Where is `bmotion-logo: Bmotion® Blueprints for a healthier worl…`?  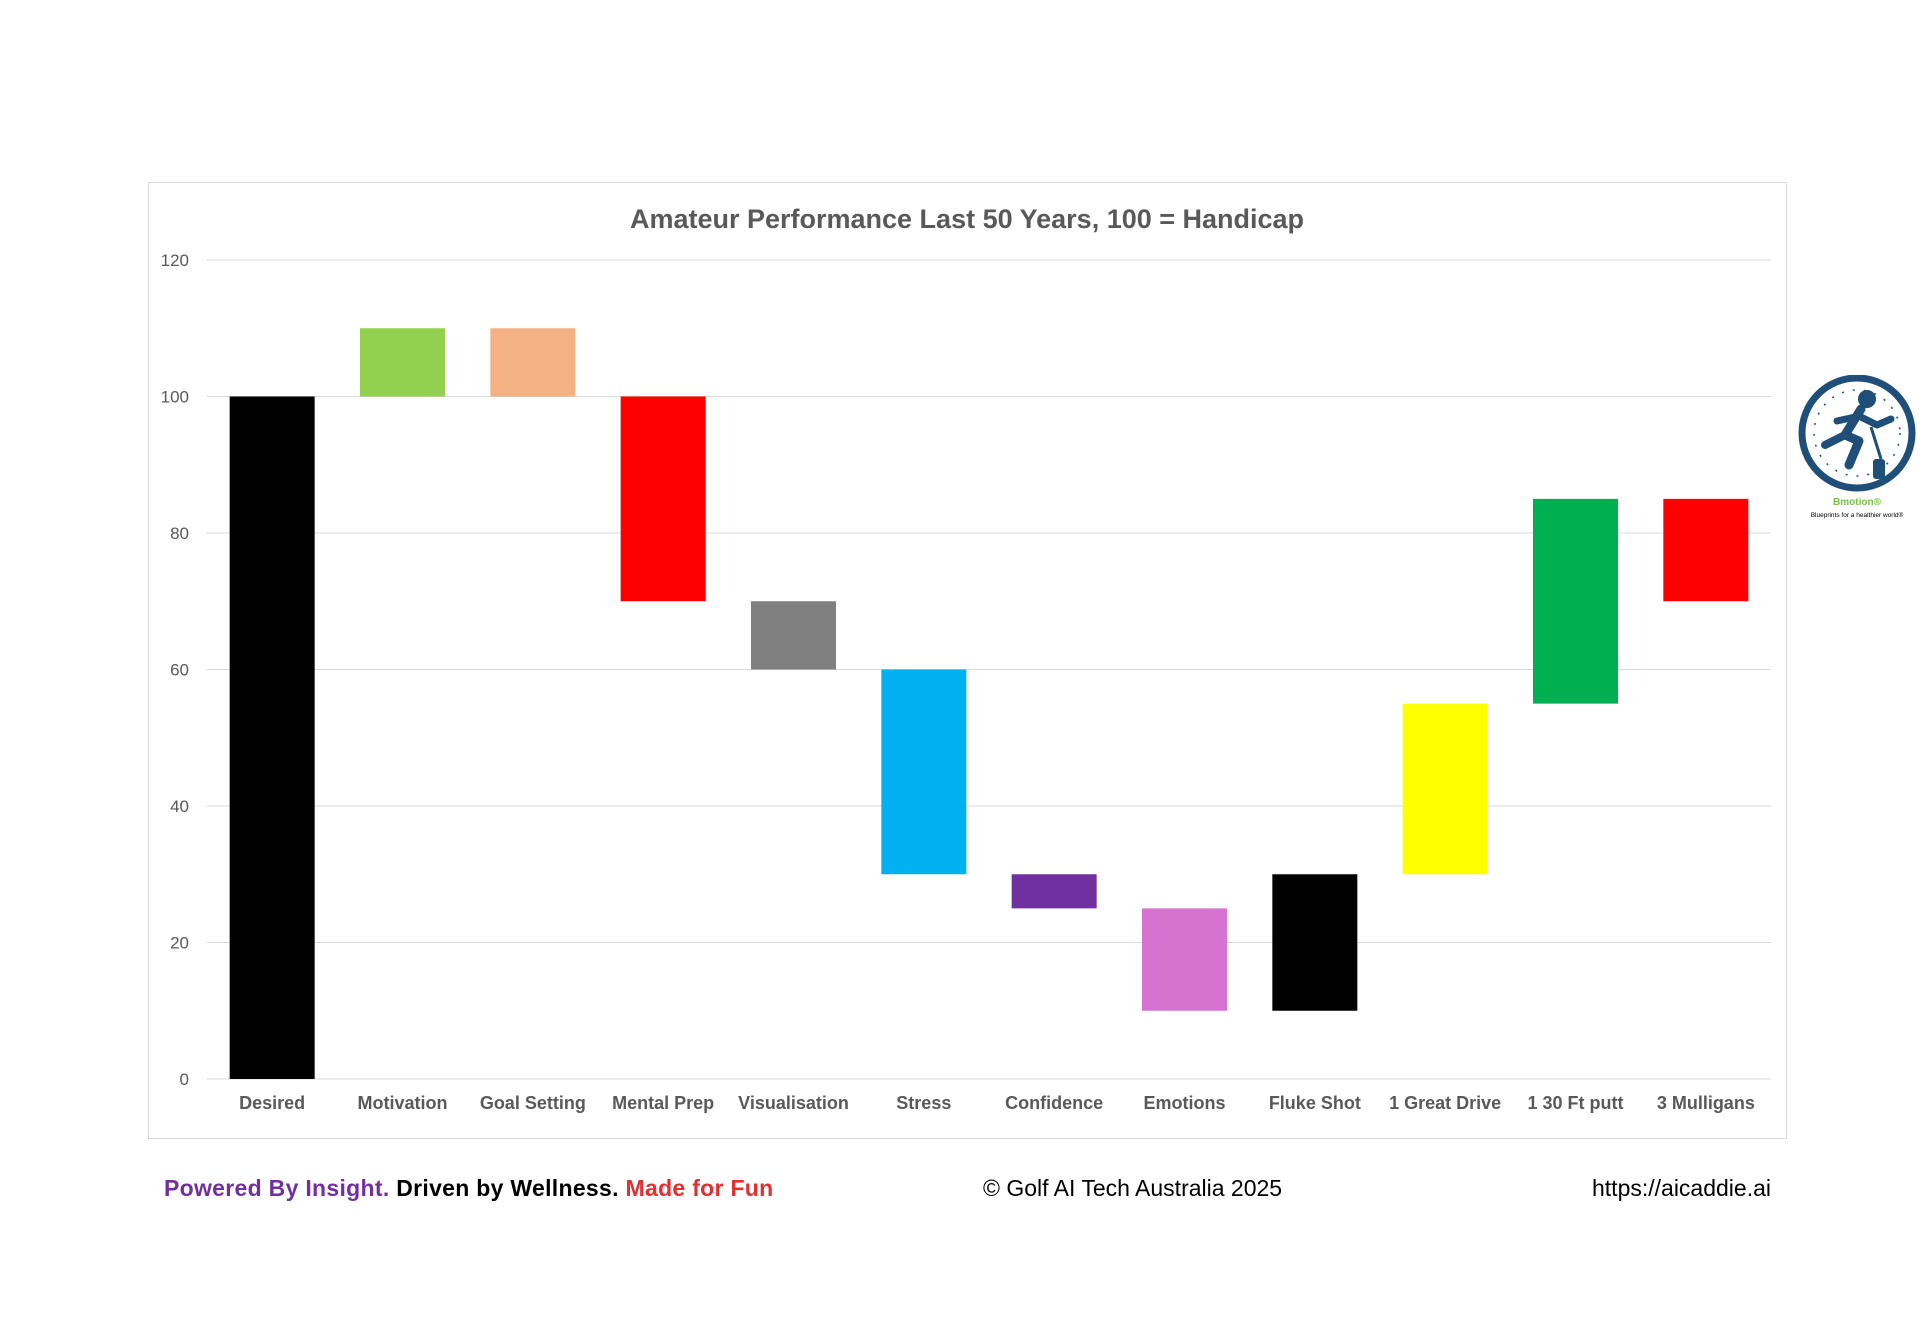 bmotion-logo: Bmotion® Blueprints for a healthier worl… is located at coordinates (1857, 449).